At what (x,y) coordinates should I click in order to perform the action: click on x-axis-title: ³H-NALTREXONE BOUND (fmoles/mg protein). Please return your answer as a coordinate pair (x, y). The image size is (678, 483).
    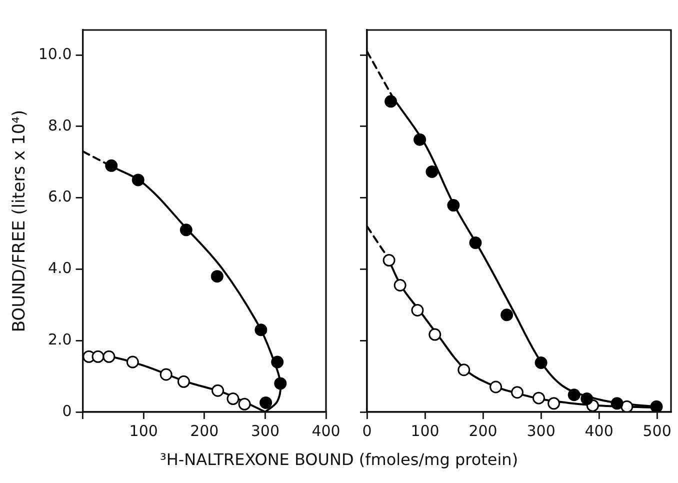
    Looking at the image, I should click on (339, 459).